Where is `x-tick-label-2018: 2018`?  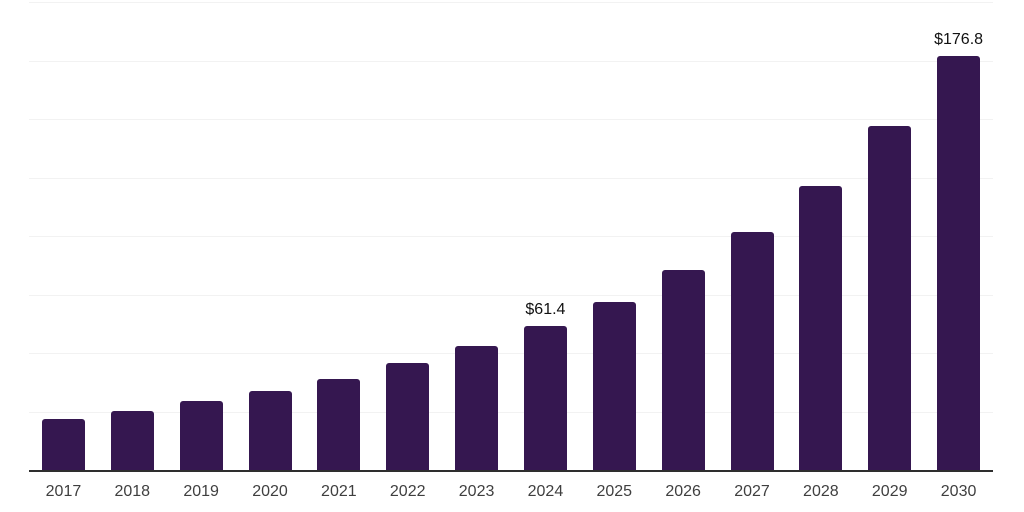
x-tick-label-2018: 2018 is located at coordinates (132, 491).